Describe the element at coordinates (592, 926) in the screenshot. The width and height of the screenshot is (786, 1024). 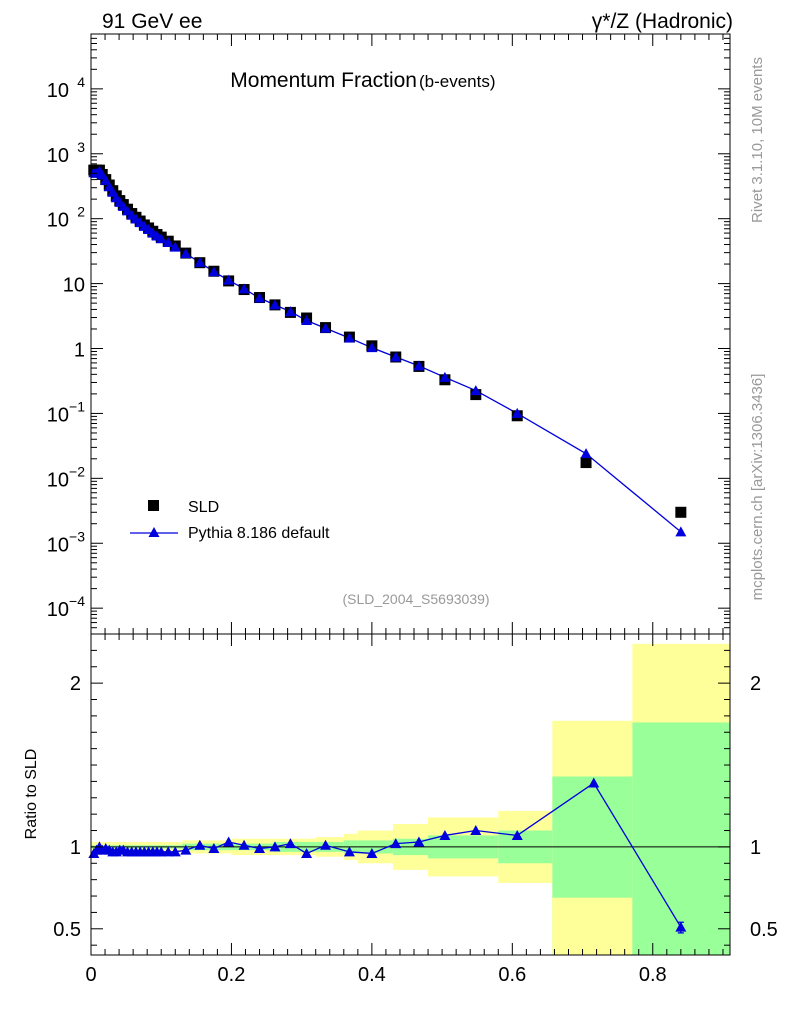
I see `ratio-band-outer` at that location.